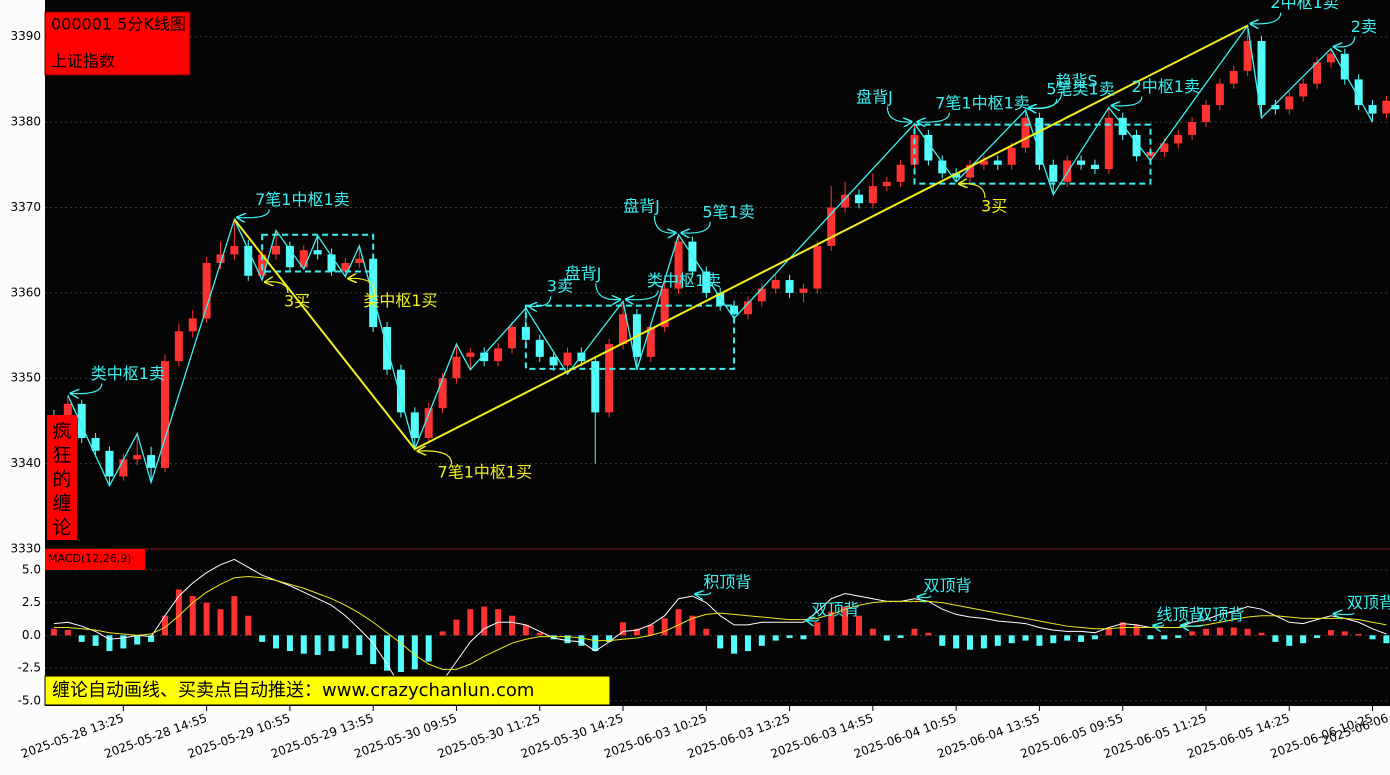 This screenshot has height=775, width=1390. I want to click on macd-tick-label: 5.0, so click(31, 569).